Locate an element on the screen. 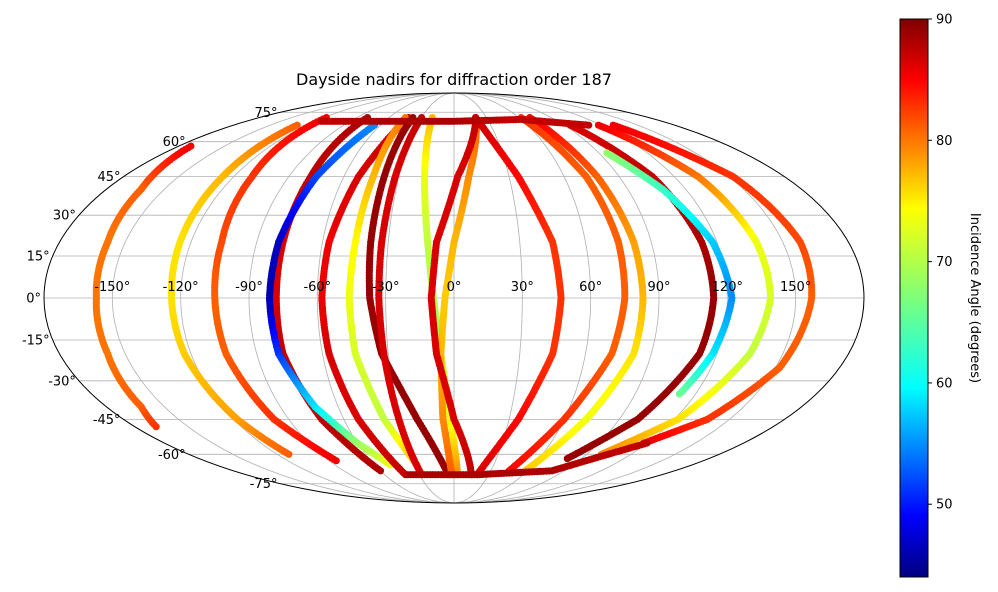 The image size is (998, 592). longitude-tick-label: 60° is located at coordinates (590, 287).